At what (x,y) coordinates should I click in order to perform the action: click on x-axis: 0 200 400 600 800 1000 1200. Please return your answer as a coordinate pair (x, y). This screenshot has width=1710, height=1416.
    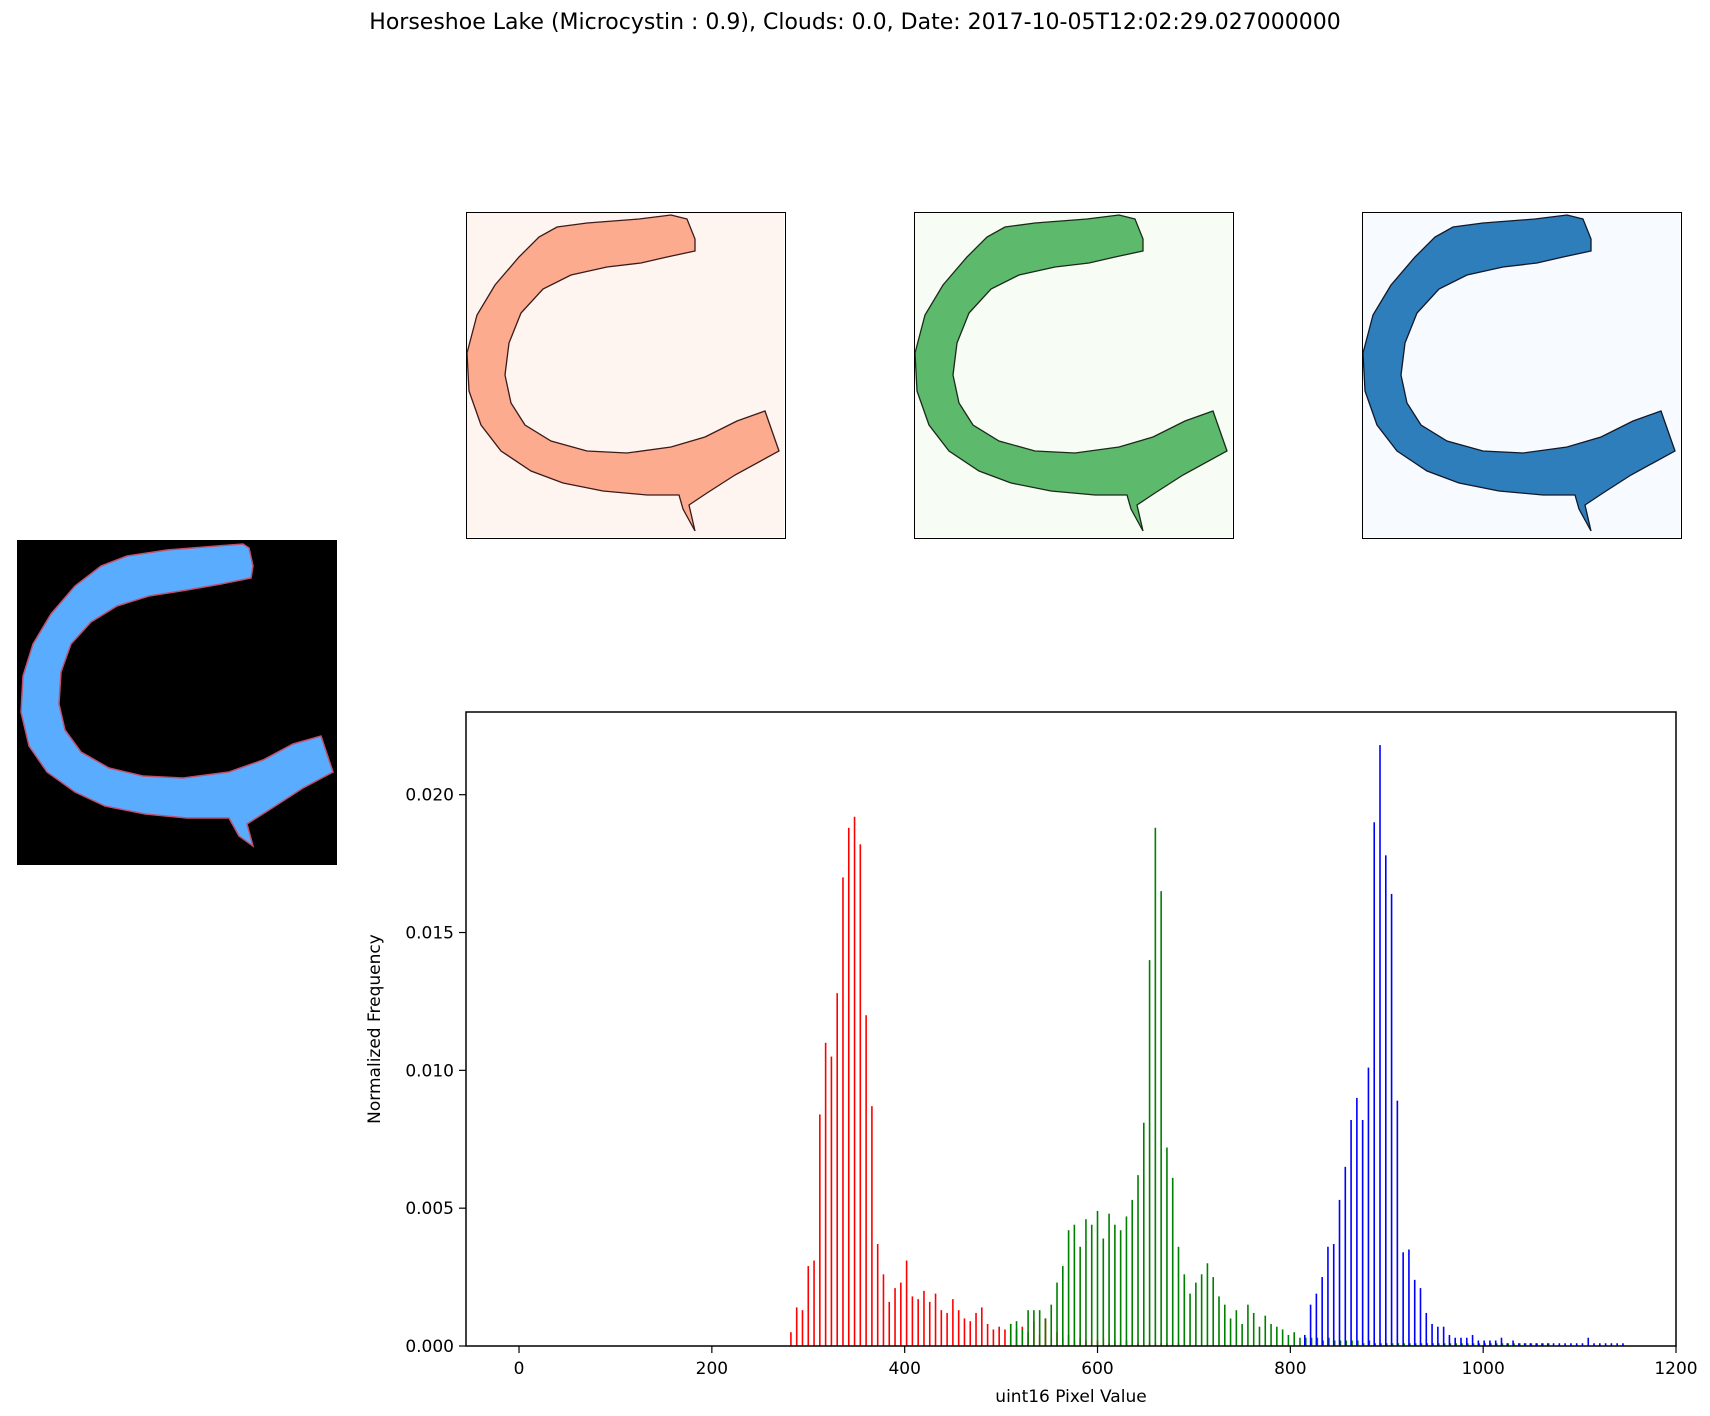
    Looking at the image, I should click on (1106, 1362).